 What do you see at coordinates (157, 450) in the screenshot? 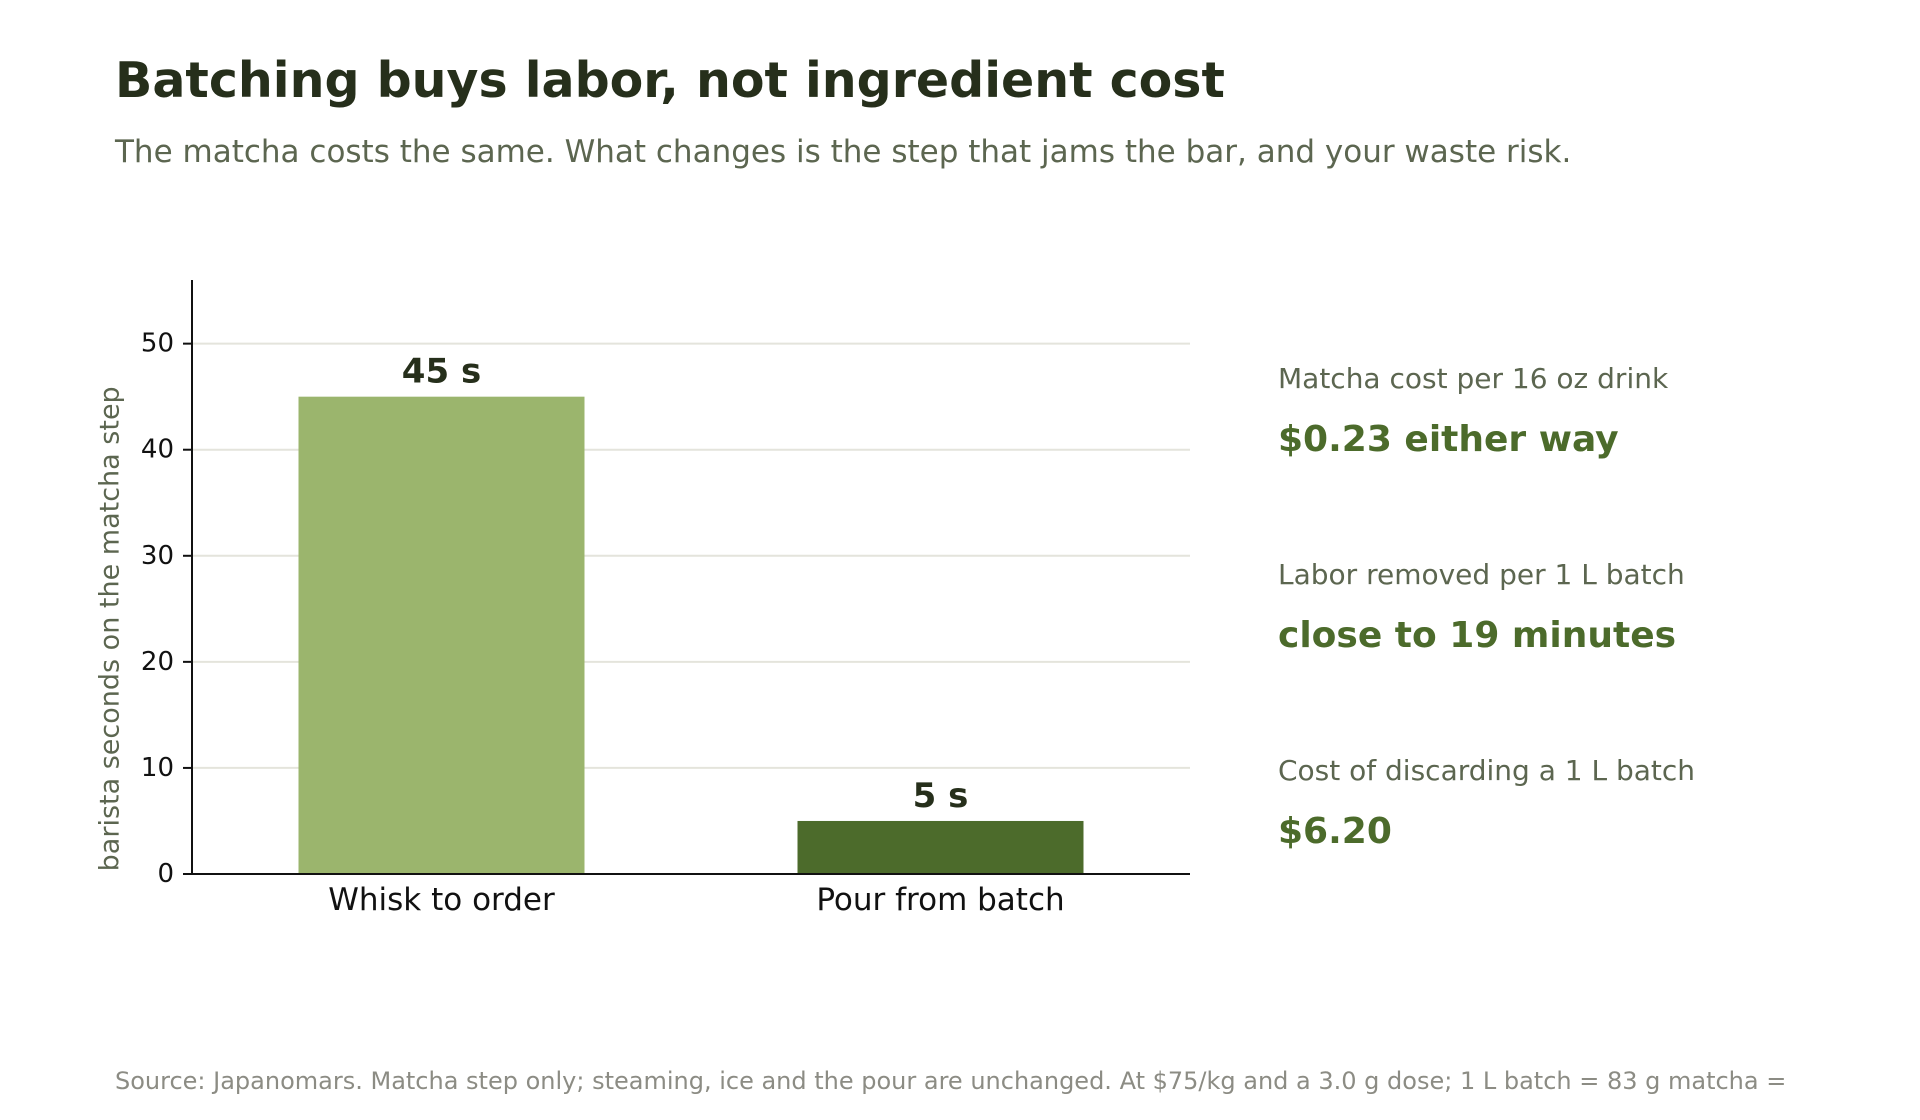
I see `y-tick-label: 40` at bounding box center [157, 450].